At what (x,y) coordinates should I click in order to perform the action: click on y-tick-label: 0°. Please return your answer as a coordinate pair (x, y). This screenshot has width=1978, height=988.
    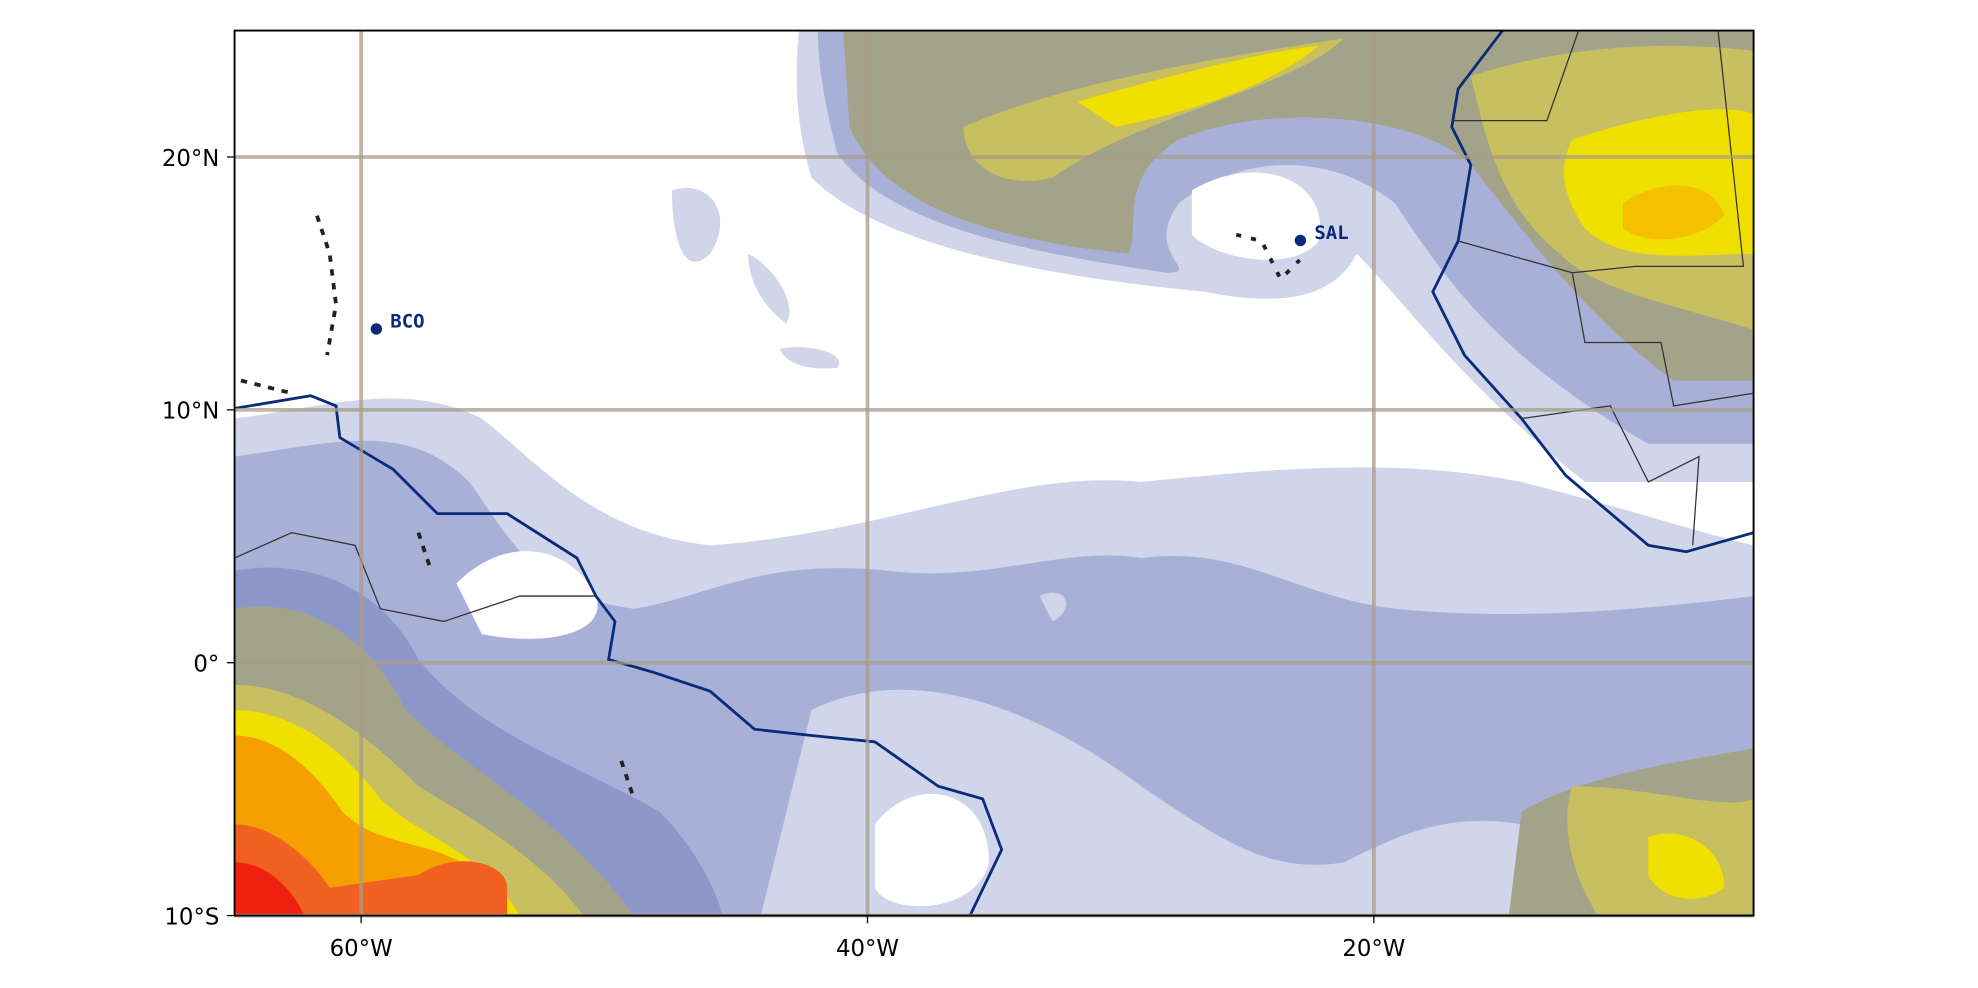
    Looking at the image, I should click on (206, 665).